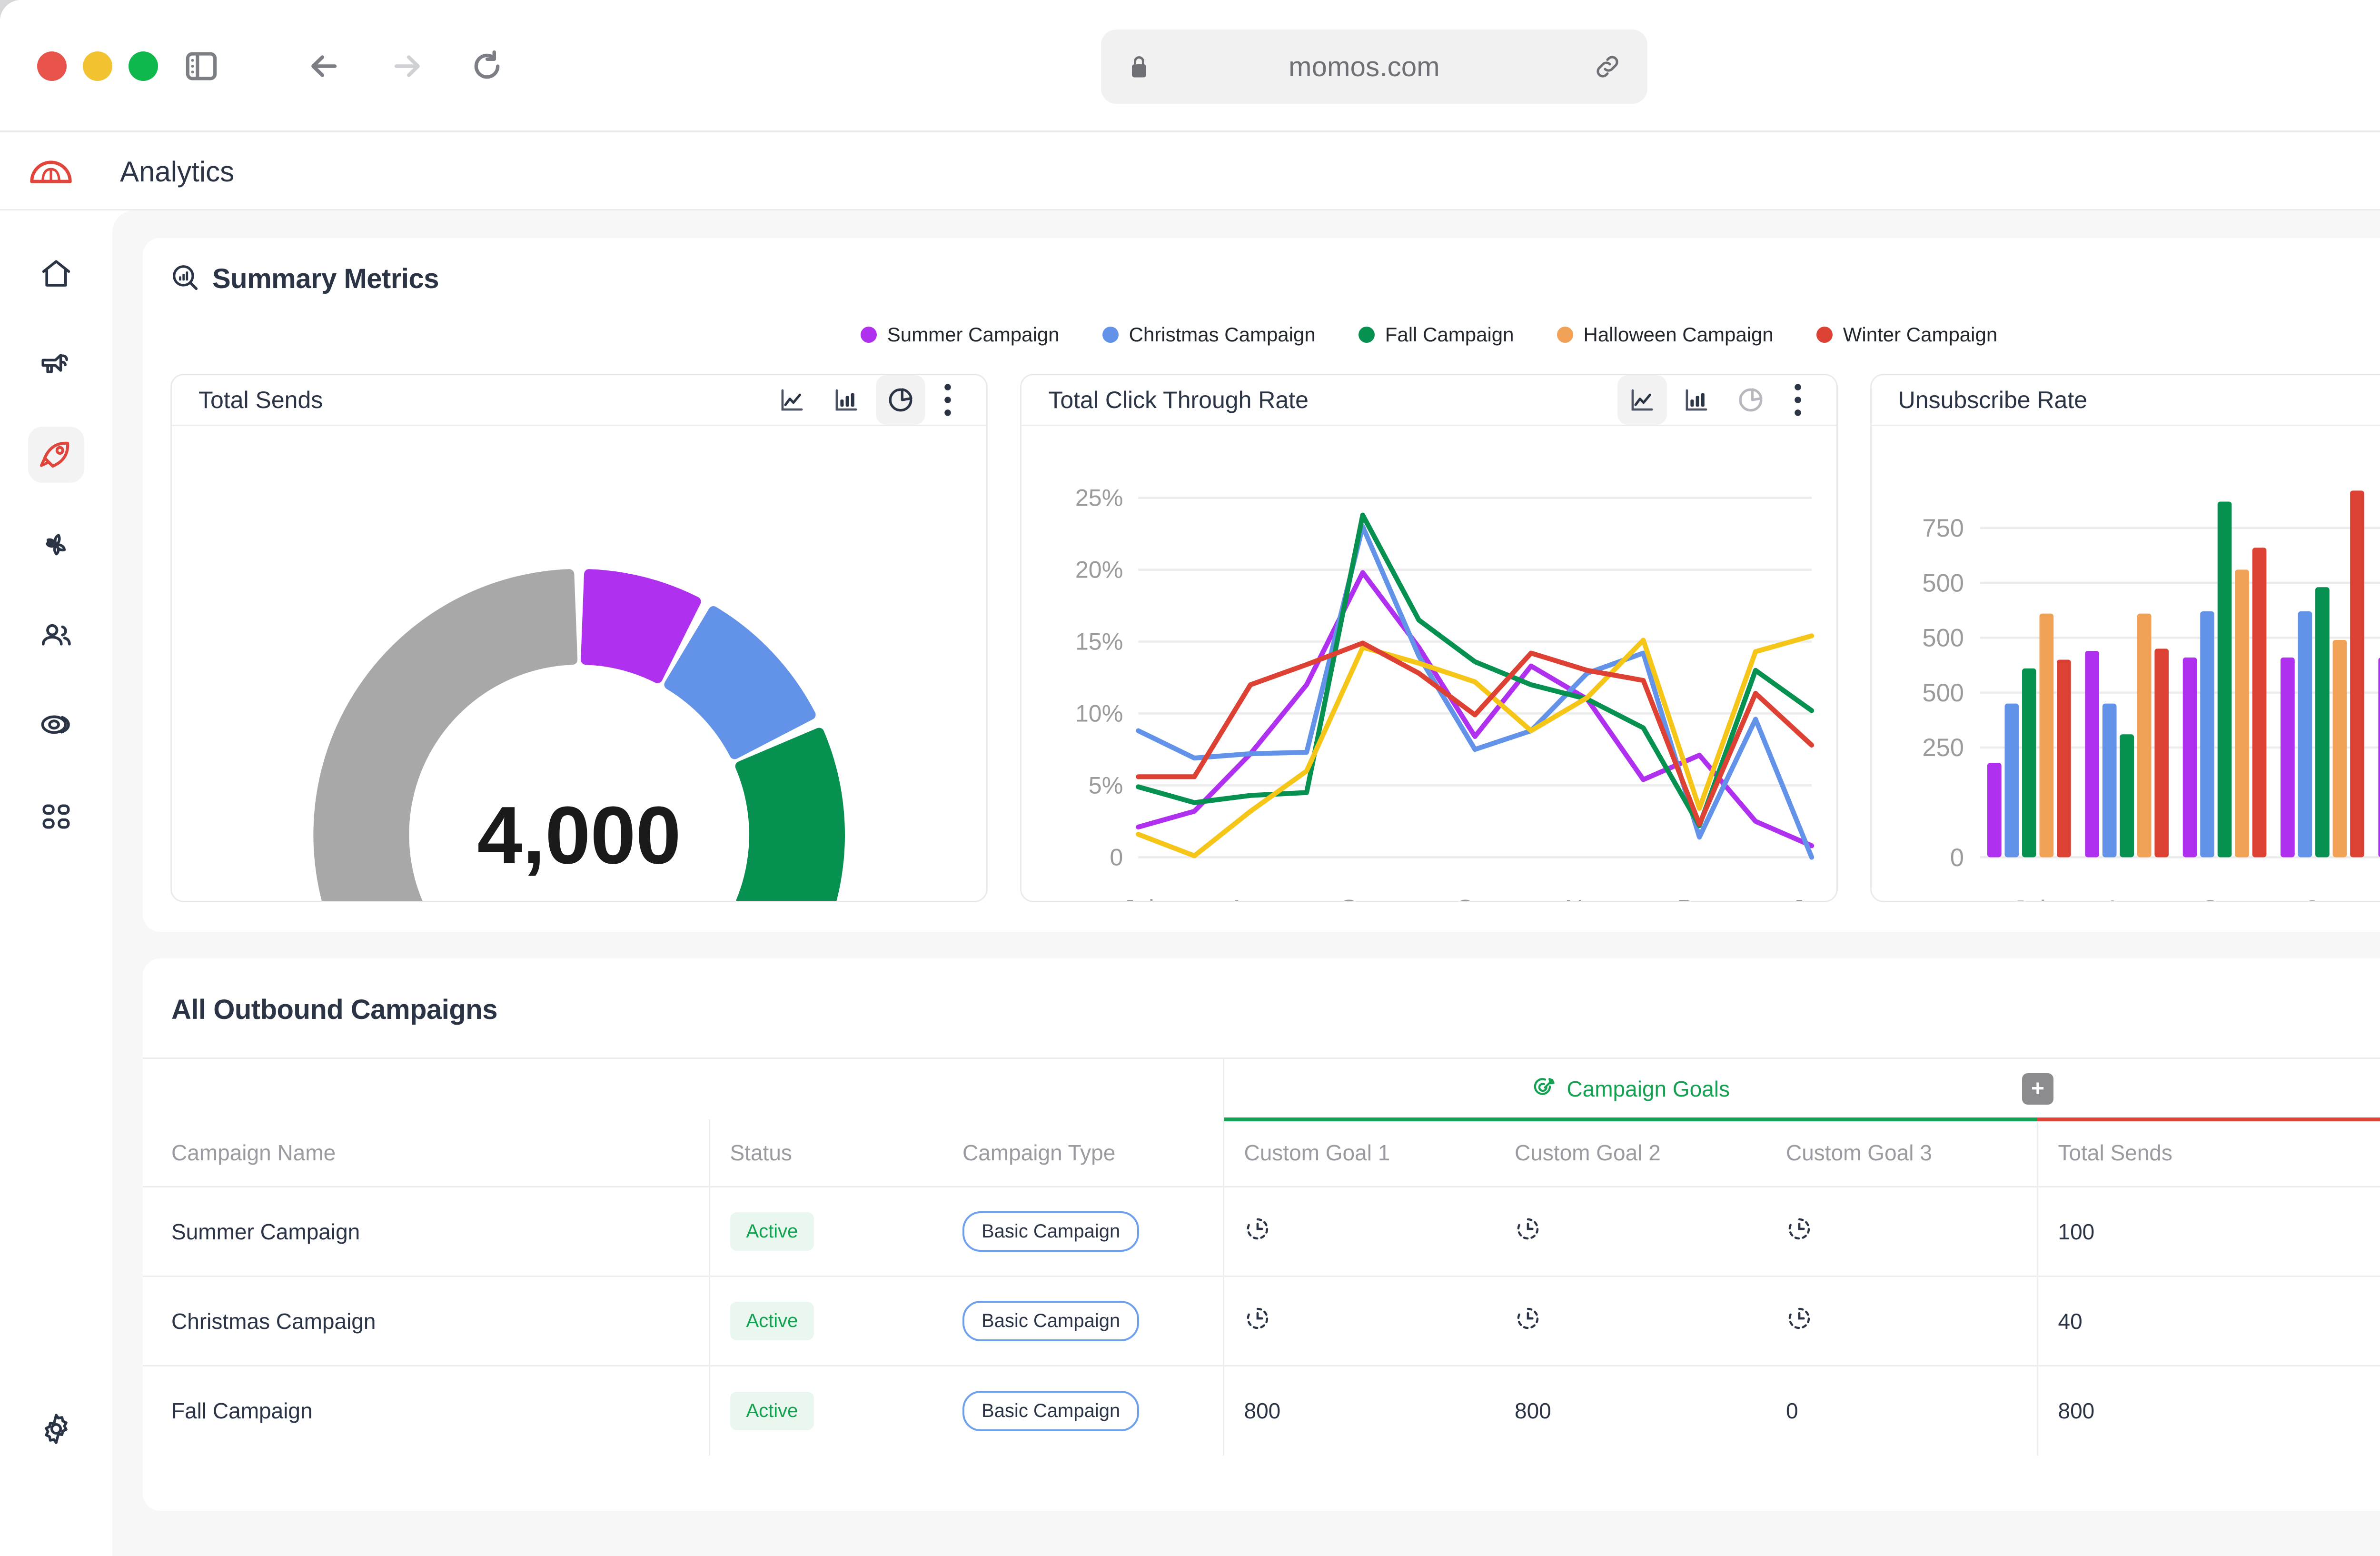 The height and width of the screenshot is (1556, 2380). What do you see at coordinates (772, 1321) in the screenshot?
I see `status-badge: Active` at bounding box center [772, 1321].